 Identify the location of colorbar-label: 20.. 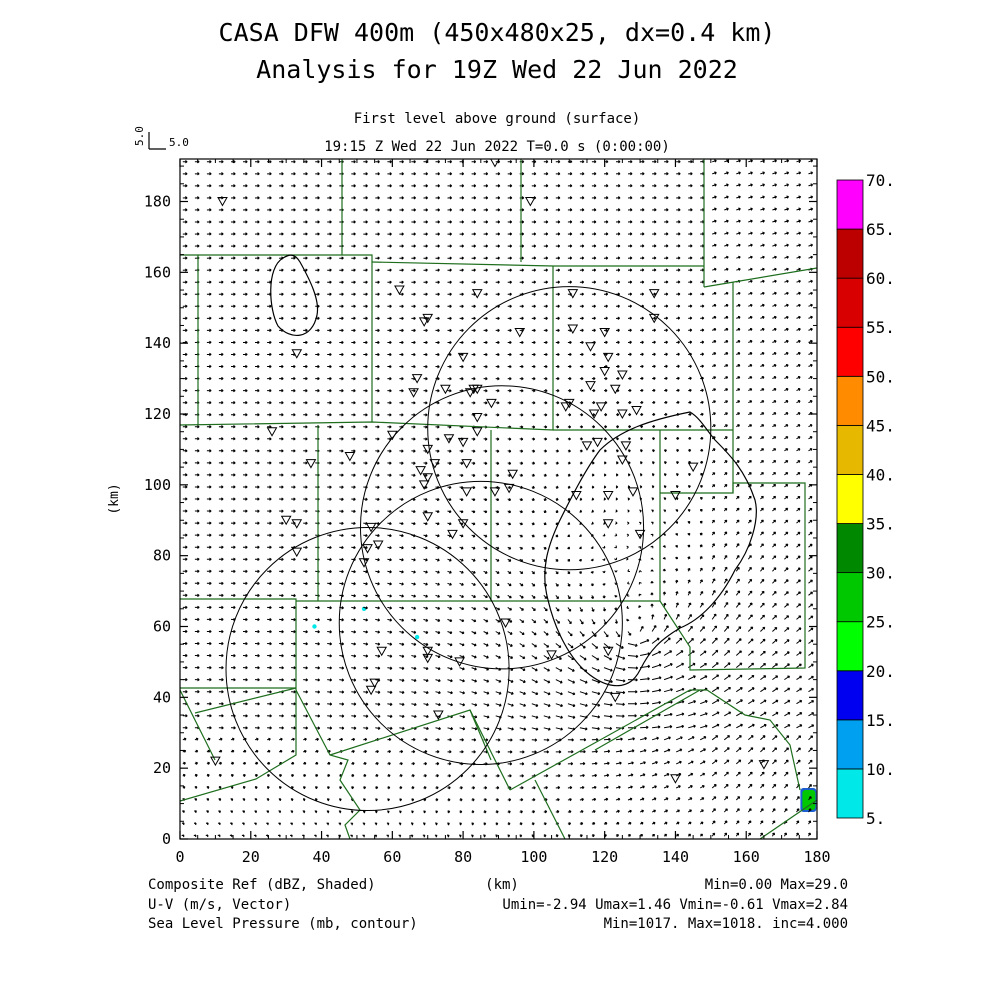
(880, 671).